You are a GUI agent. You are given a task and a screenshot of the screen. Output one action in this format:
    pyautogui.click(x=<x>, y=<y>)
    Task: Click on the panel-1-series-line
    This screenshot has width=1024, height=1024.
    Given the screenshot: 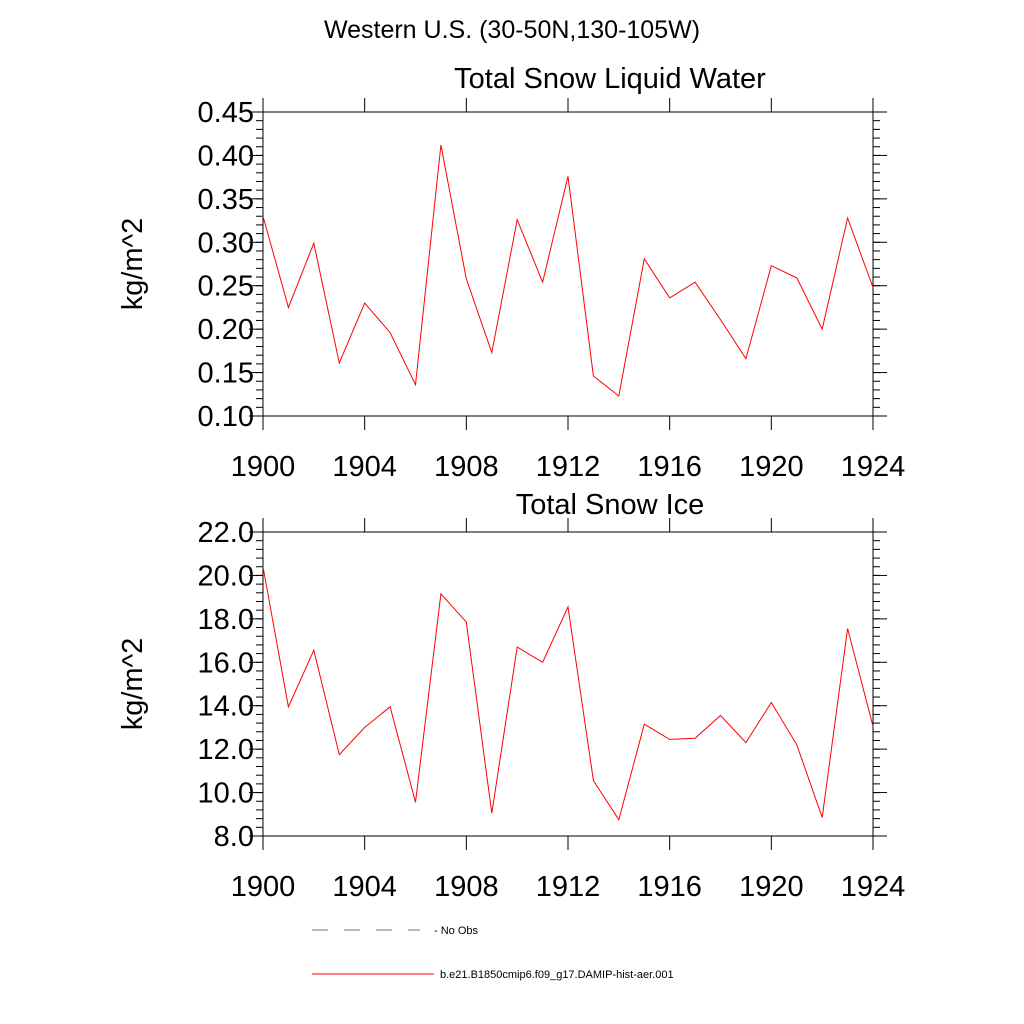 What is the action you would take?
    pyautogui.click(x=568, y=270)
    